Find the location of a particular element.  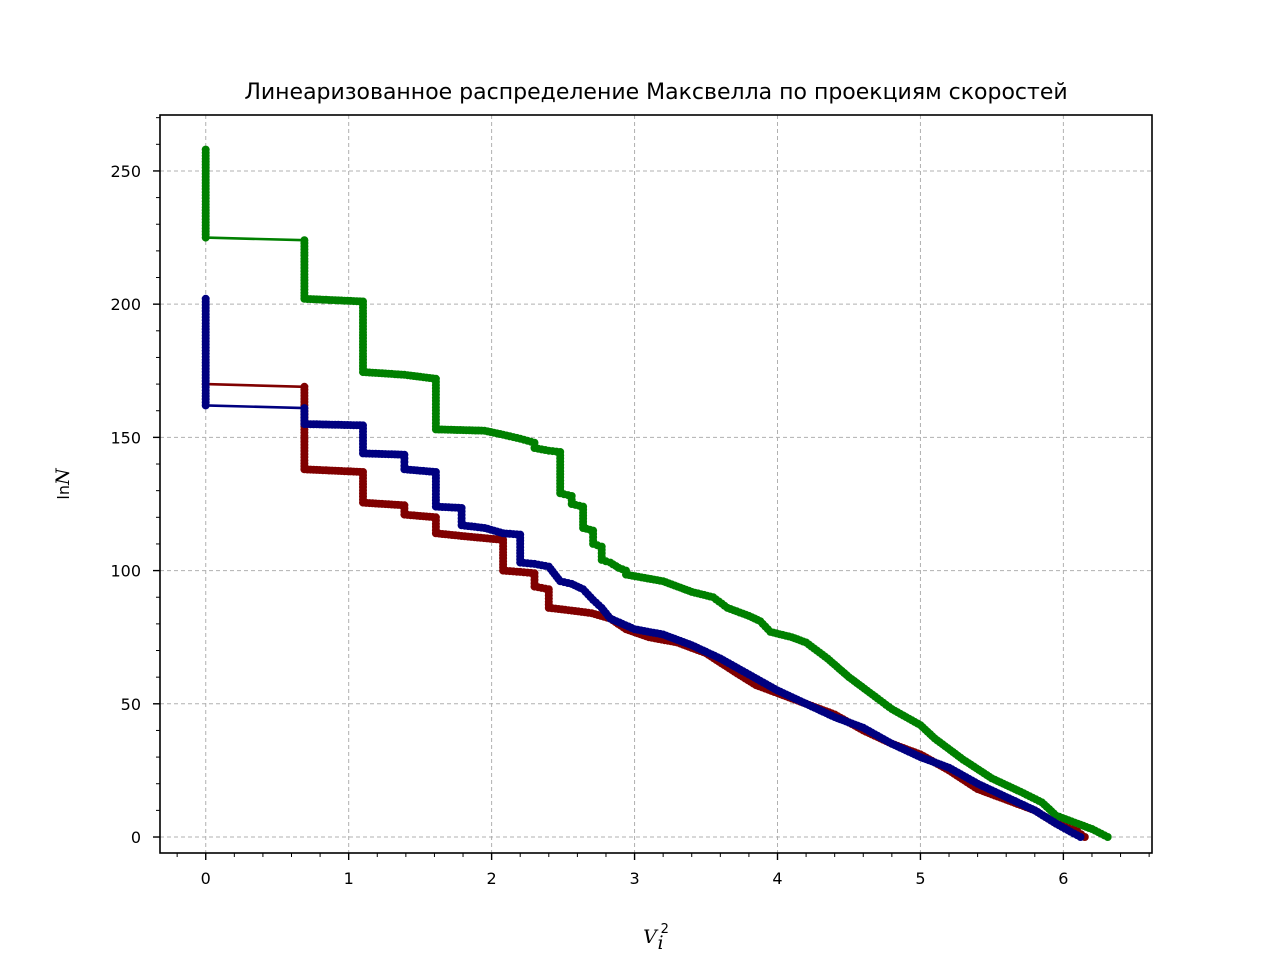

y-label-variable: N is located at coordinates (63, 476).